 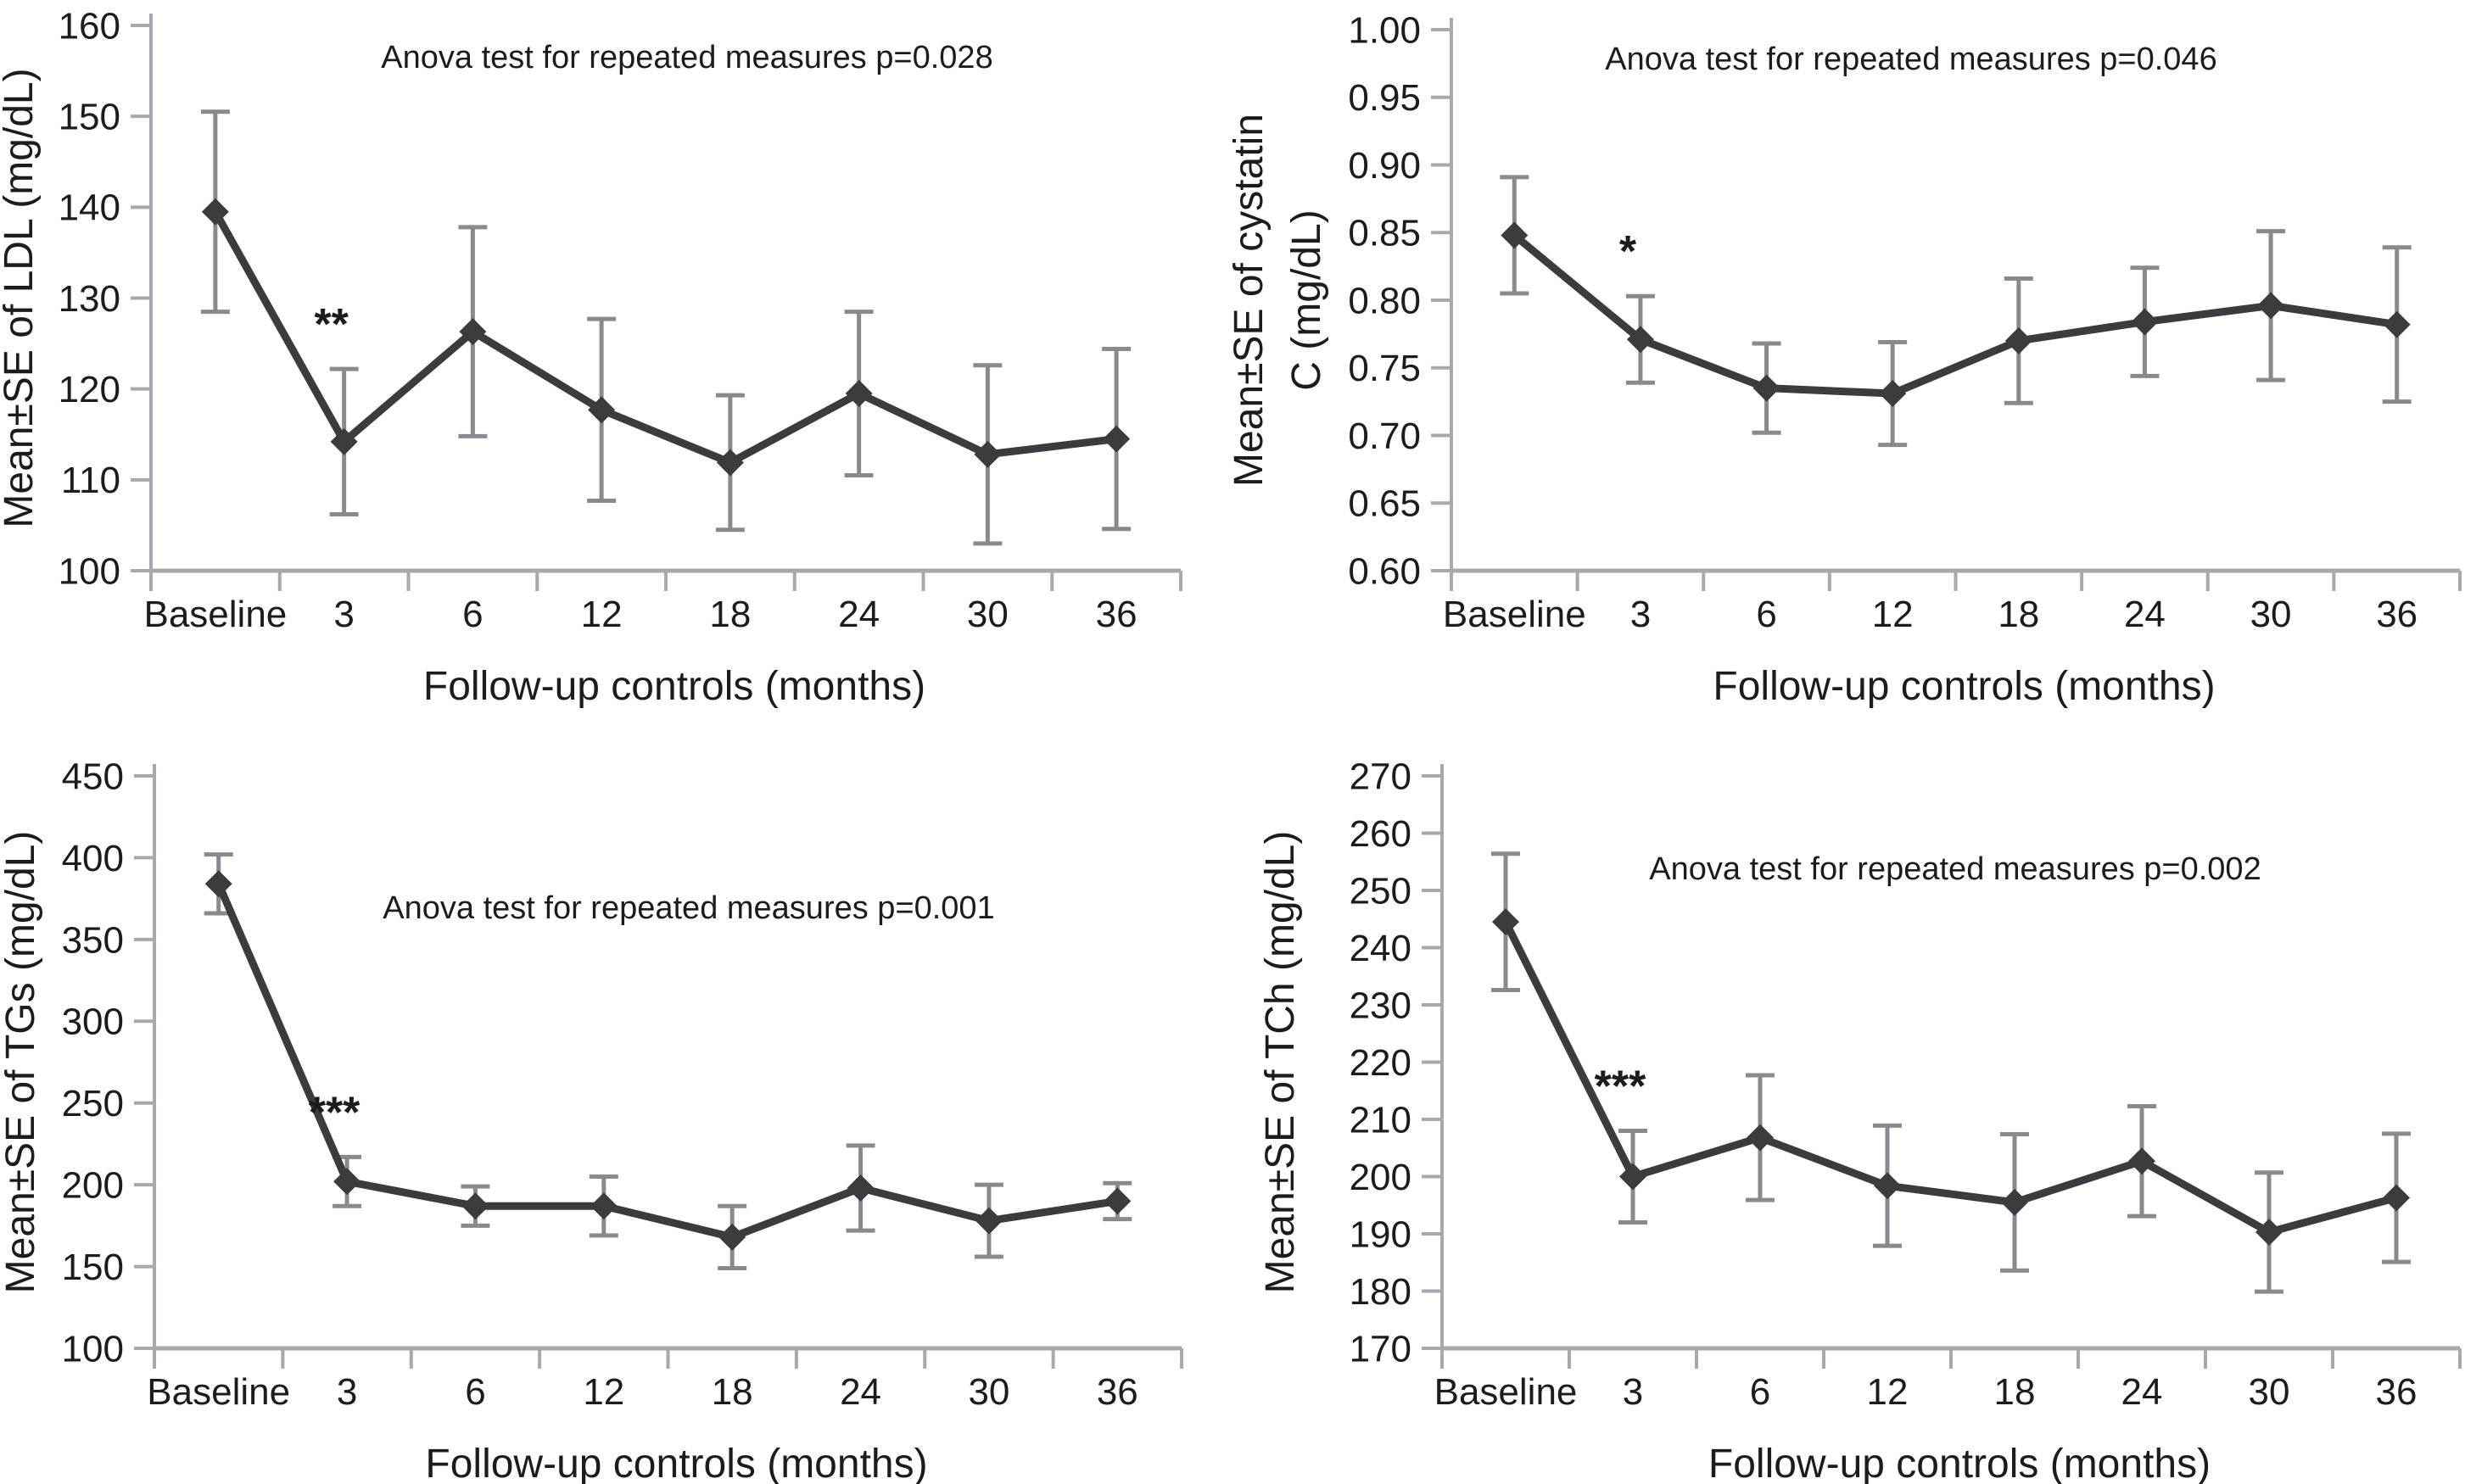 I want to click on y-tick-label: 0.85, so click(x=1384, y=234).